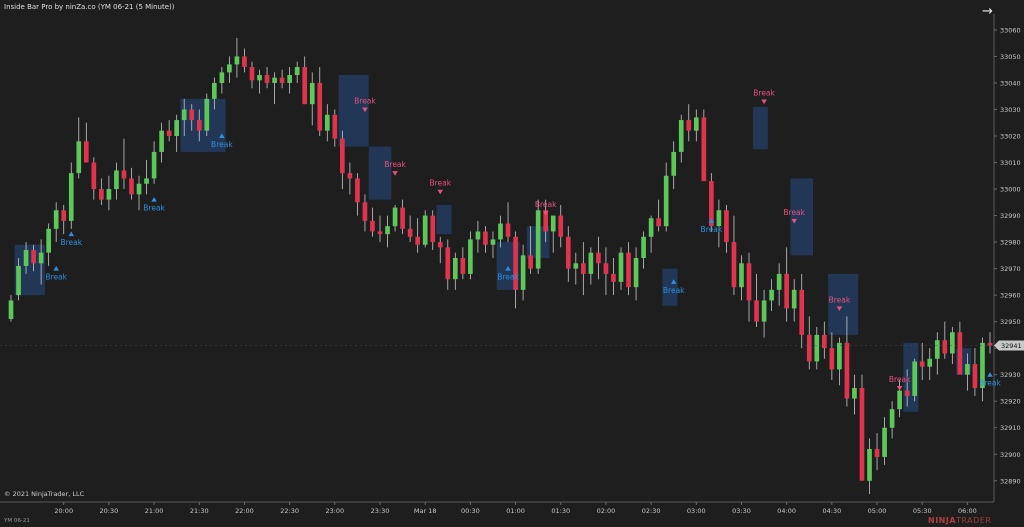  Describe the element at coordinates (63, 511) in the screenshot. I see `x-tick-label: 20:00` at that location.